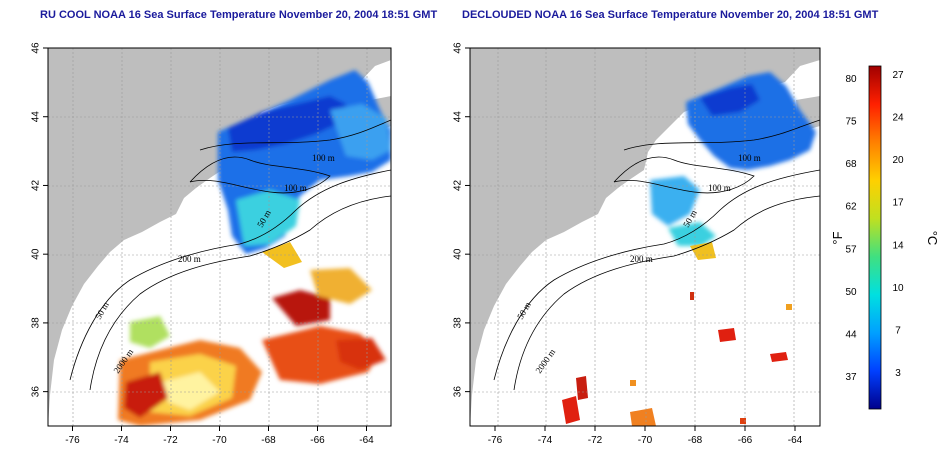 The width and height of the screenshot is (950, 475). Describe the element at coordinates (851, 207) in the screenshot. I see `colorbar-f-tick: 62` at that location.